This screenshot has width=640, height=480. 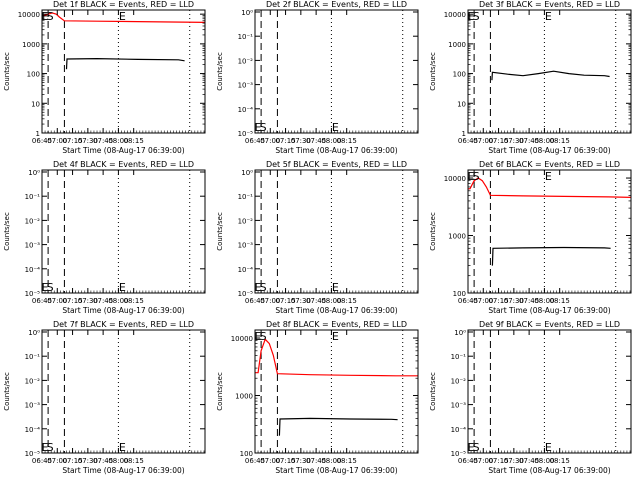 I want to click on panel-title: Det 7f BLACK = Events, RED = LLD, so click(x=123, y=324).